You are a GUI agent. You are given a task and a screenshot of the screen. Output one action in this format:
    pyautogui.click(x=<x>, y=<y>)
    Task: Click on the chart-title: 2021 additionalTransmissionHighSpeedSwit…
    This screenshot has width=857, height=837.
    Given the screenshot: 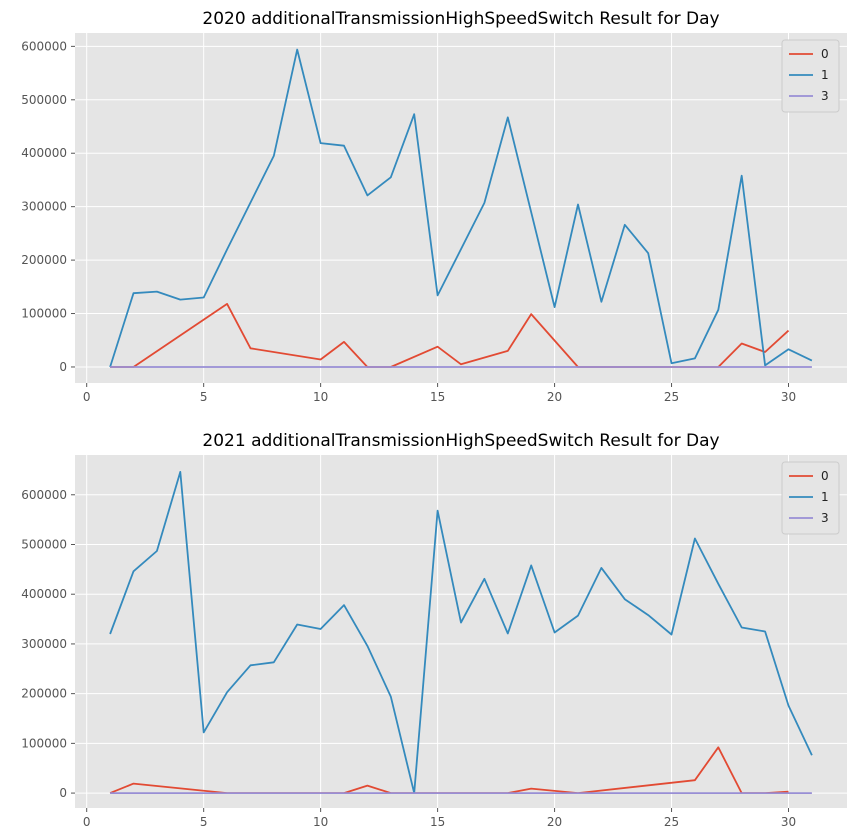 What is the action you would take?
    pyautogui.click(x=460, y=441)
    